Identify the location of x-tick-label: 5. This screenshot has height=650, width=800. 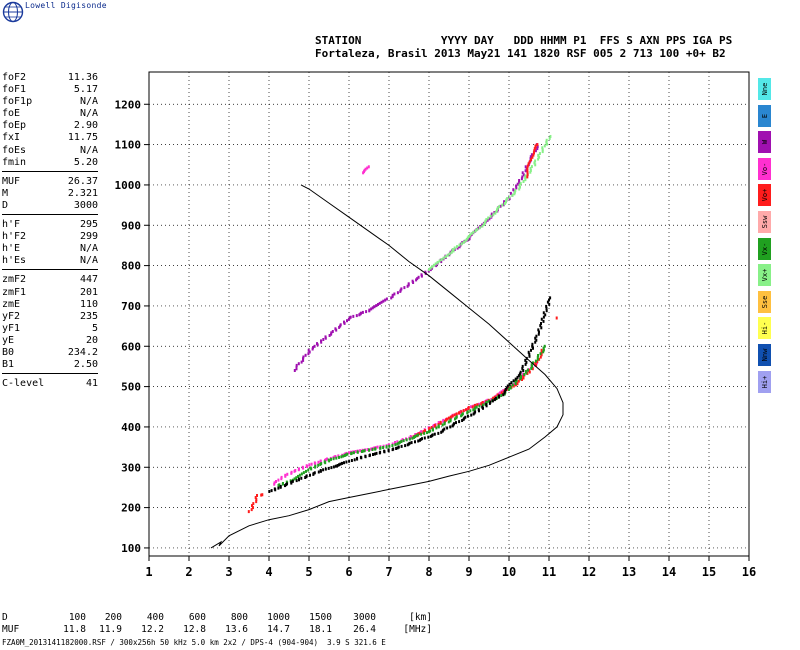
(308, 572).